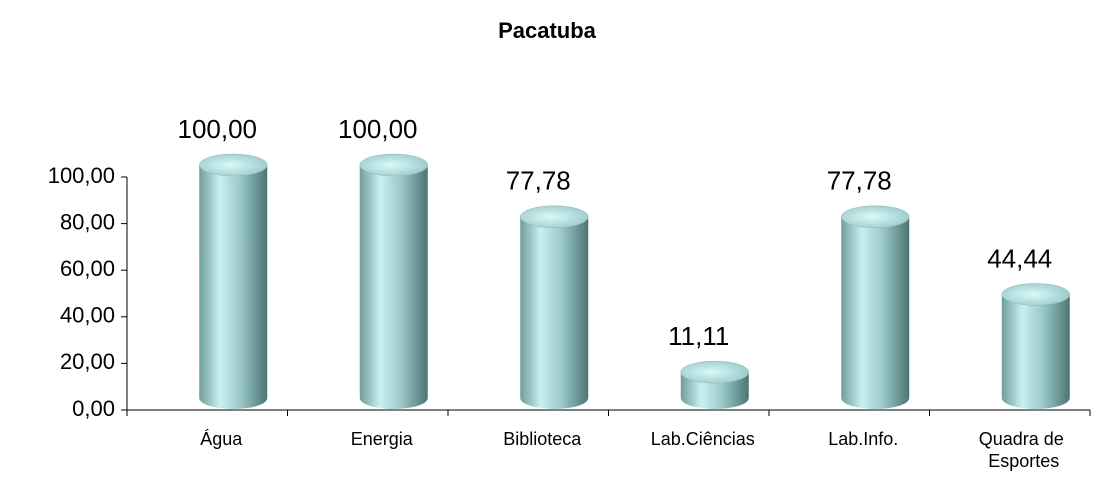 The image size is (1095, 478). I want to click on chart-title: Pacatuba, so click(547, 30).